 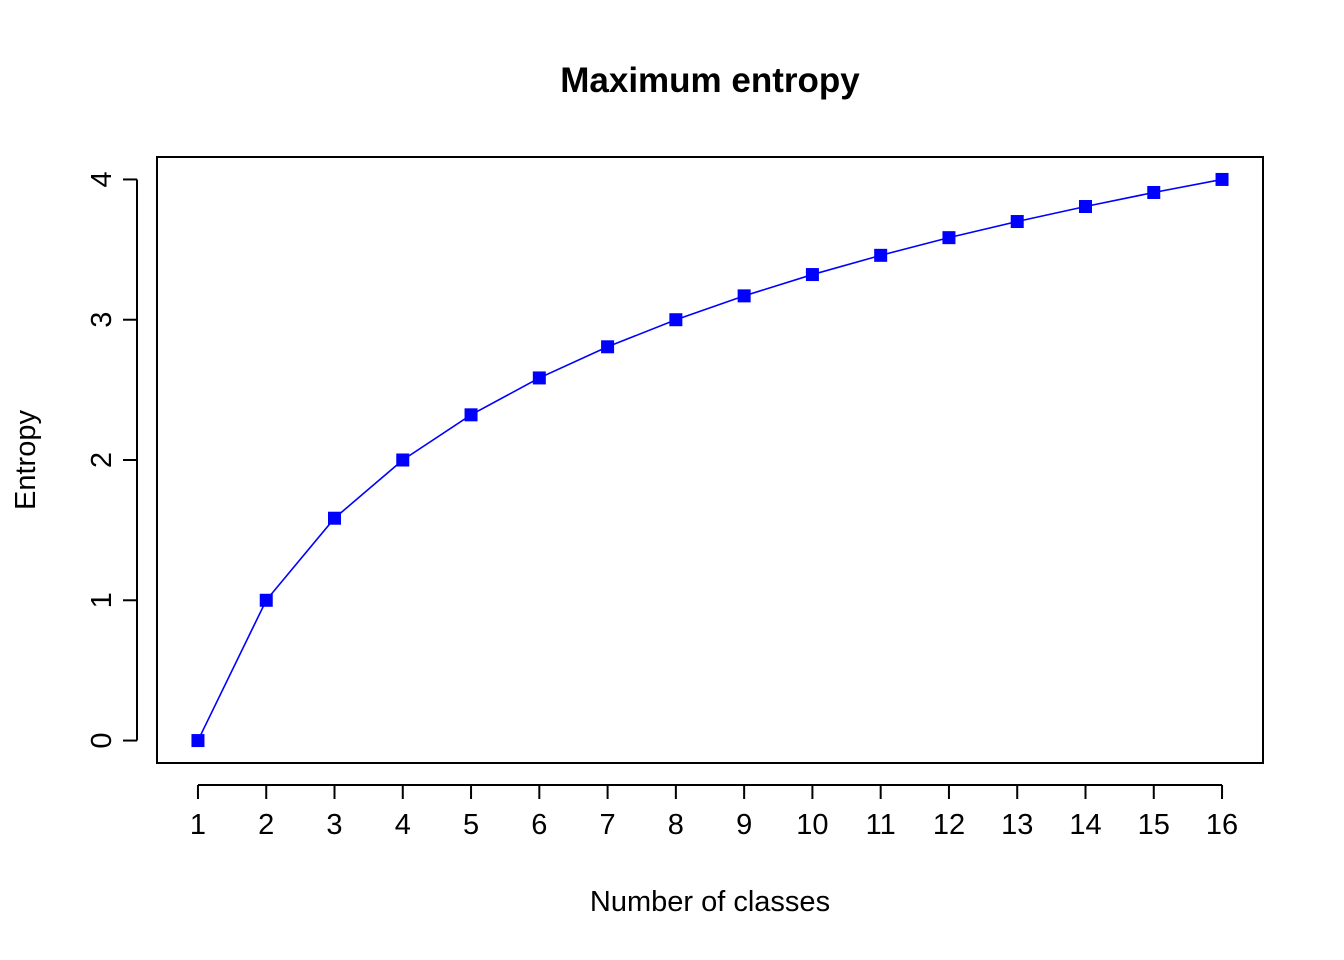 I want to click on y-tick-label: 4, so click(x=102, y=179).